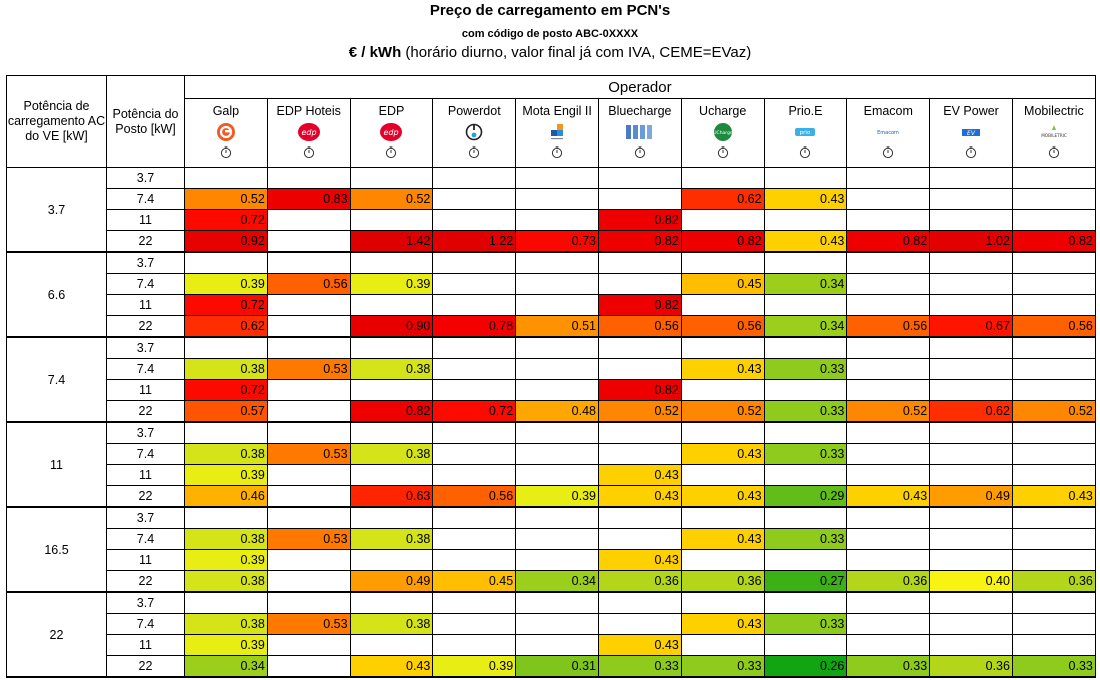 The height and width of the screenshot is (680, 1100). Describe the element at coordinates (391, 111) in the screenshot. I see `operator-name: EDP` at that location.